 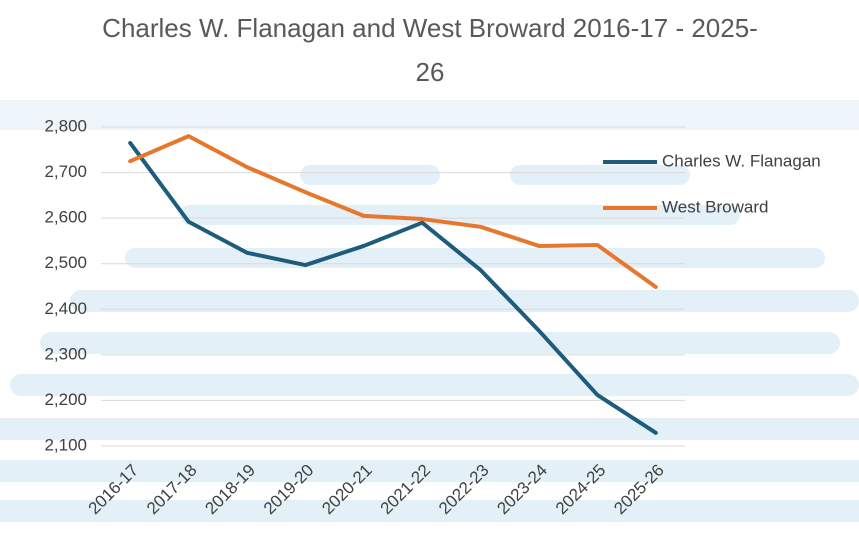 What do you see at coordinates (65, 444) in the screenshot?
I see `y-tick-label: 2,100` at bounding box center [65, 444].